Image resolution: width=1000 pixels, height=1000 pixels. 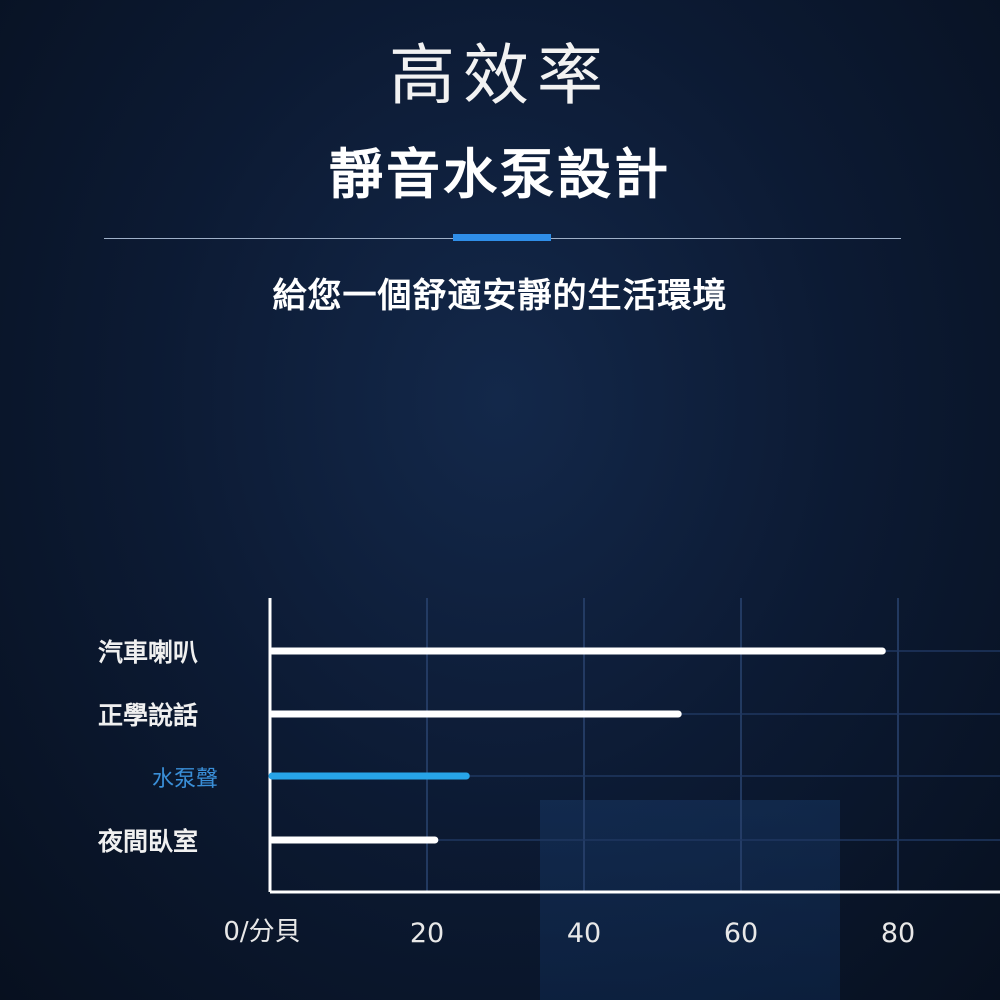 I want to click on subtitle: 給您一個舒適安靜的生活環境, so click(x=500, y=296).